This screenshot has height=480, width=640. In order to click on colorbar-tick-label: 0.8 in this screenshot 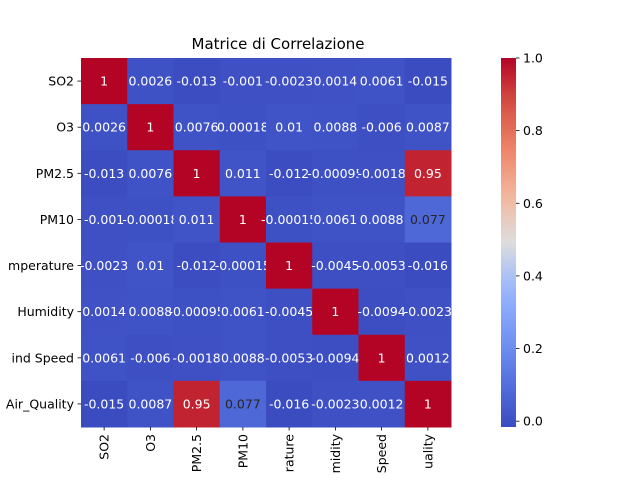, I will do `click(533, 130)`.